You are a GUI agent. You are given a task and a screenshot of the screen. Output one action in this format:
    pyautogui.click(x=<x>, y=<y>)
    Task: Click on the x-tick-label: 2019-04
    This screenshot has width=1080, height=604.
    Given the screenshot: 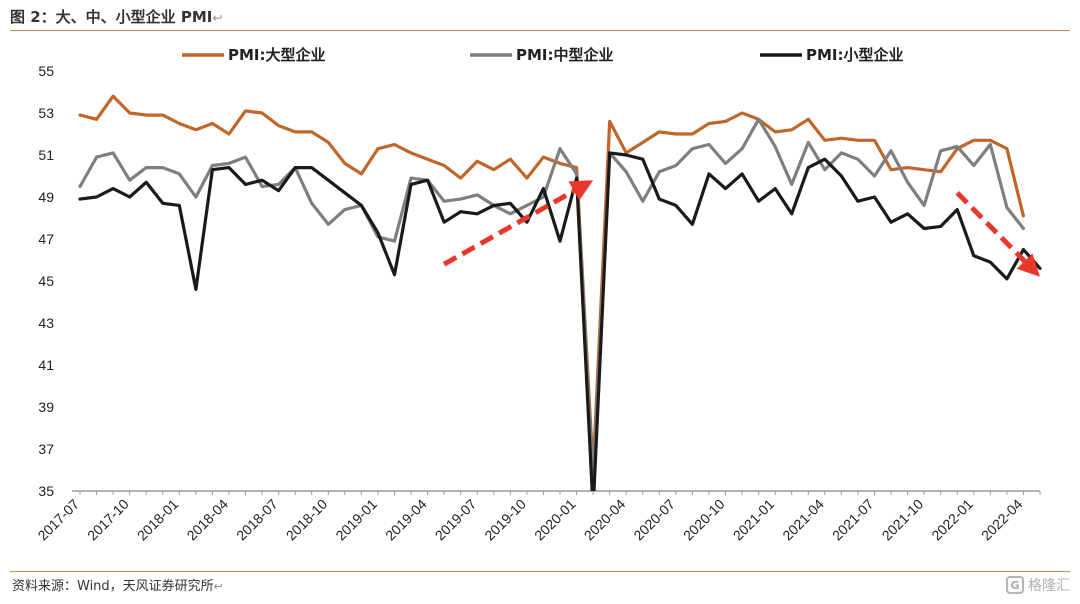 What is the action you would take?
    pyautogui.click(x=406, y=520)
    